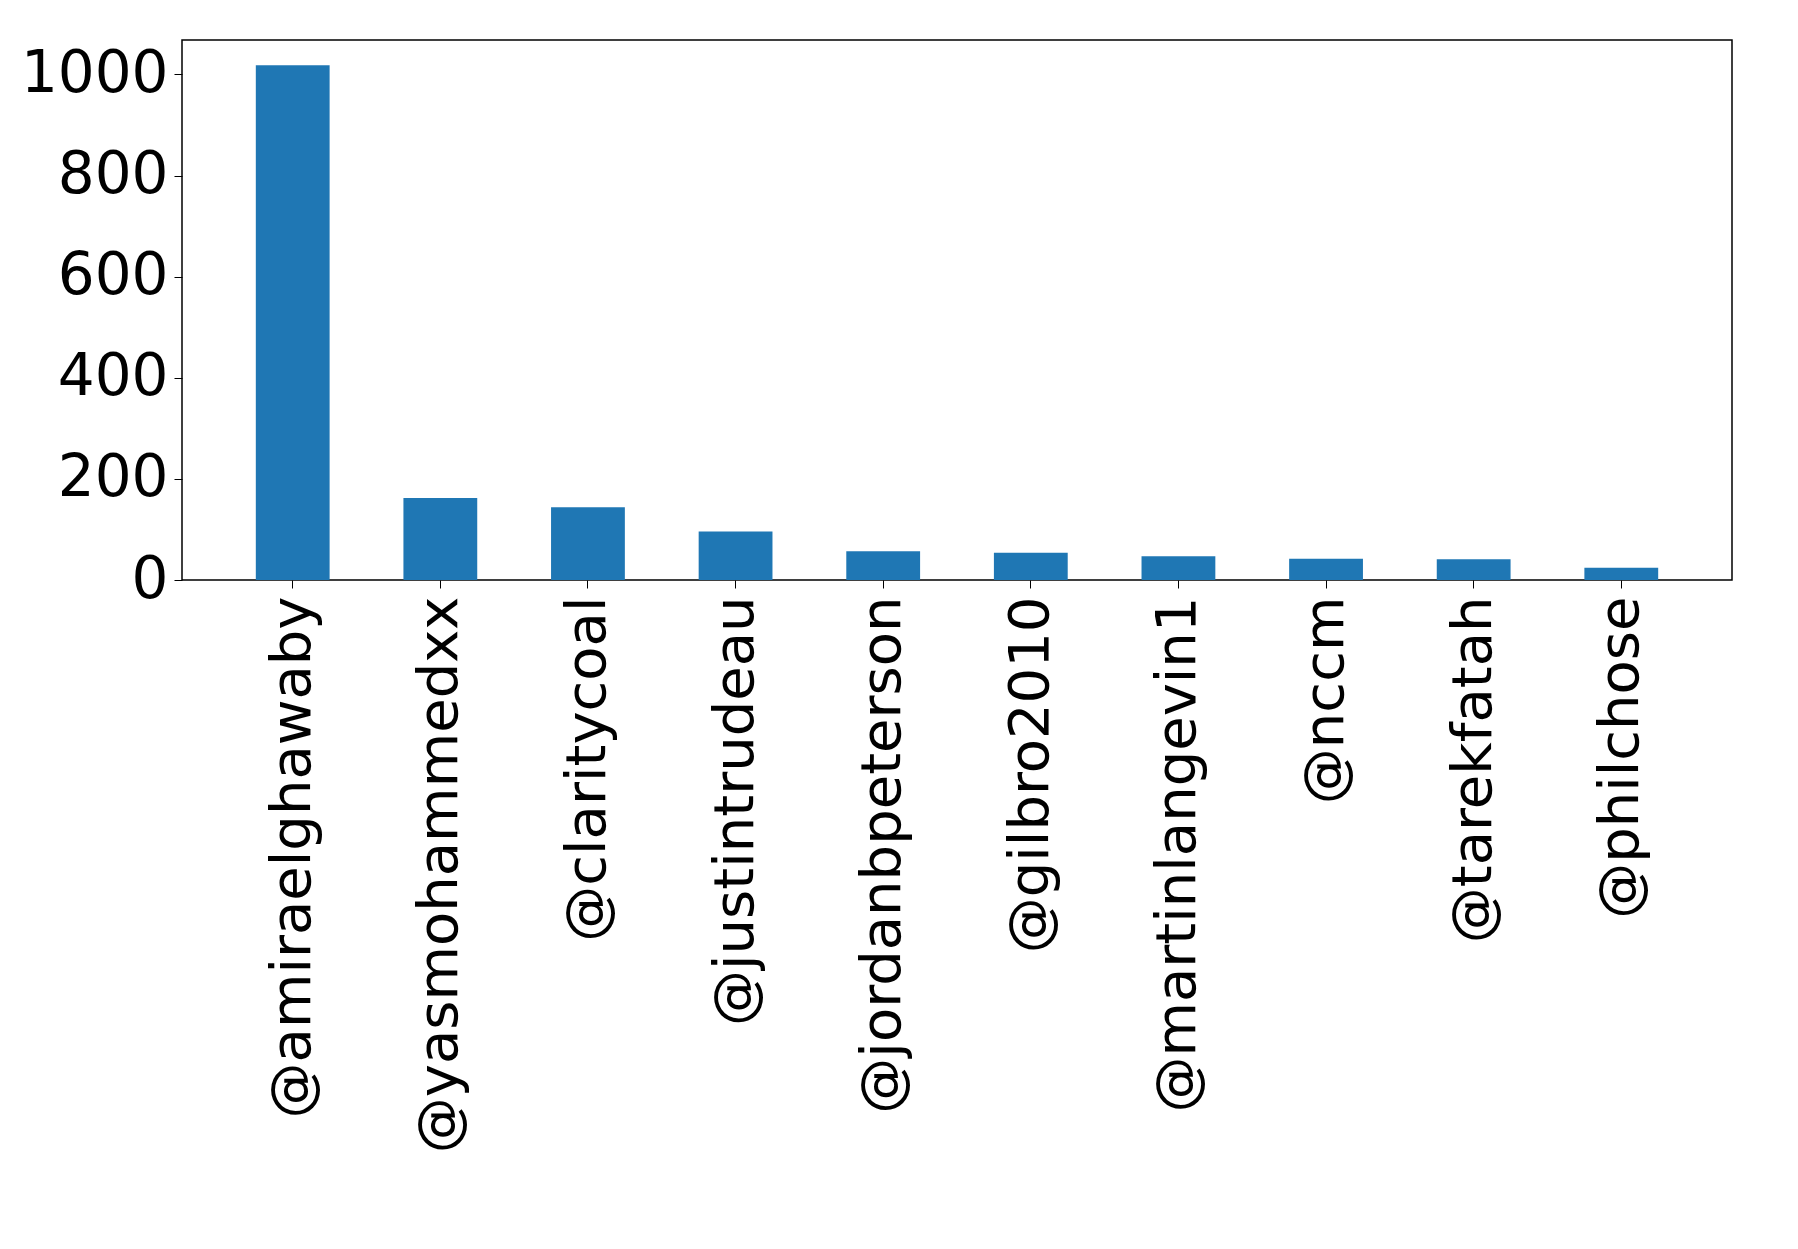  I want to click on x-tick-label: @gilbro2010, so click(1028, 775).